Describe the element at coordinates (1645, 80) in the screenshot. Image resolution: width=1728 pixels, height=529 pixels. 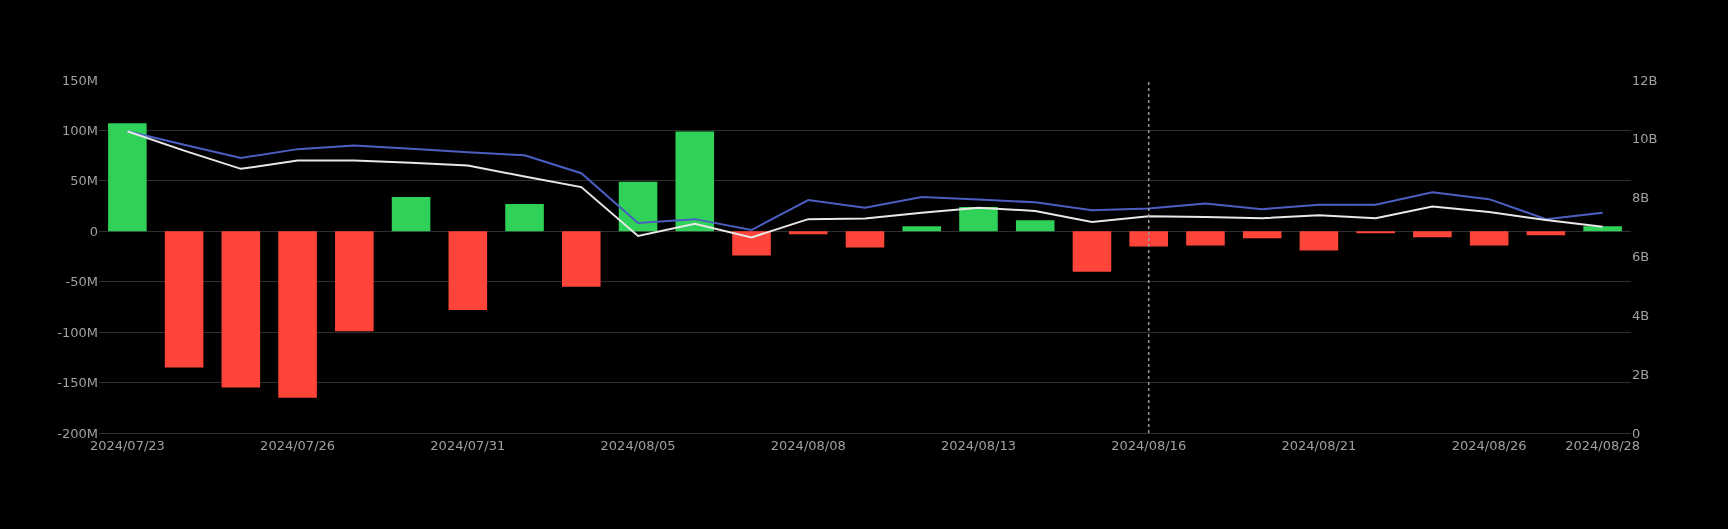
I see `y2-tick-label: 12B` at that location.